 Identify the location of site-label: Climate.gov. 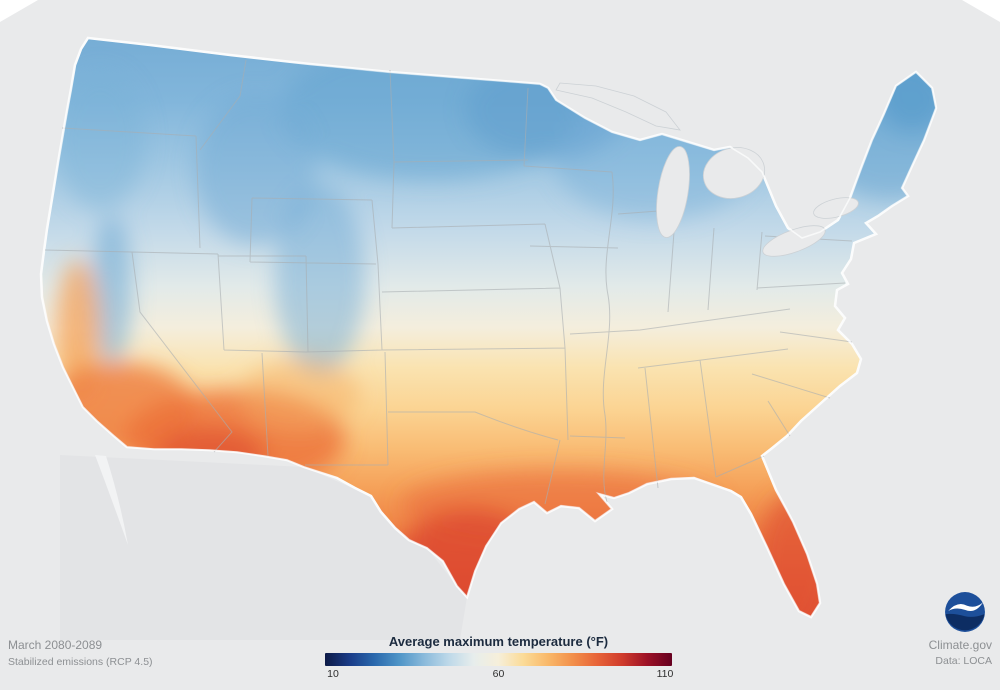
(960, 645).